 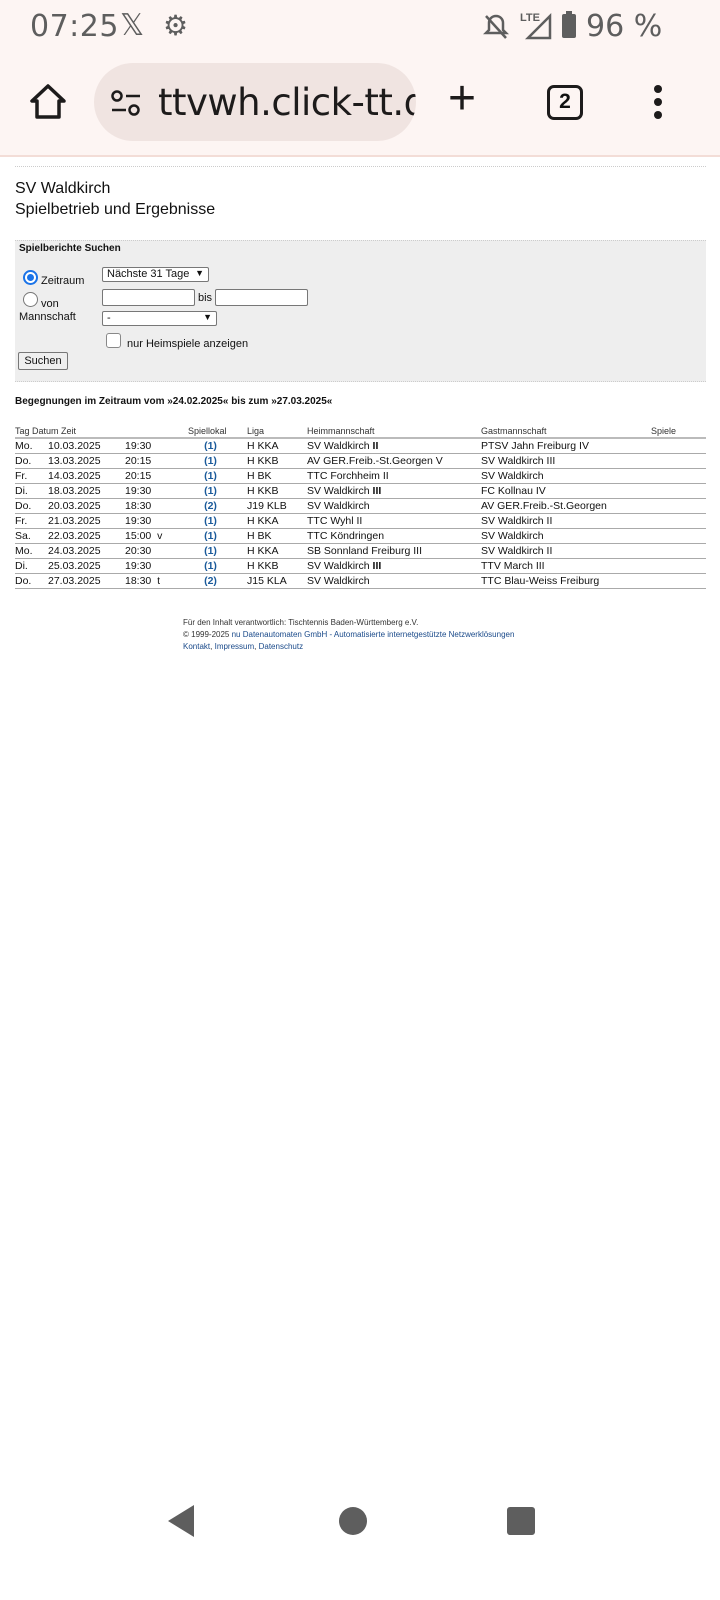 I want to click on search-button: Suchen, so click(x=43, y=361).